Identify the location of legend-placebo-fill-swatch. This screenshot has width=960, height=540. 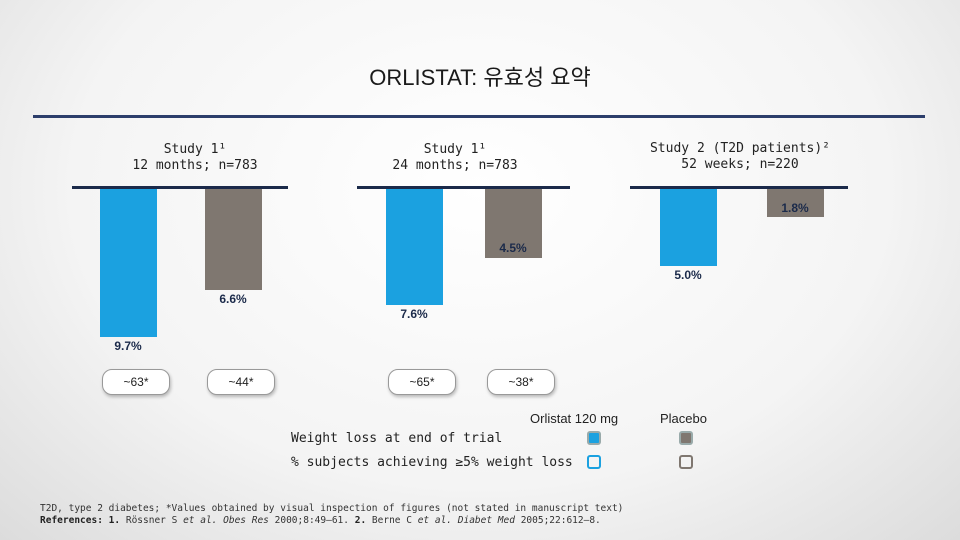
(686, 438).